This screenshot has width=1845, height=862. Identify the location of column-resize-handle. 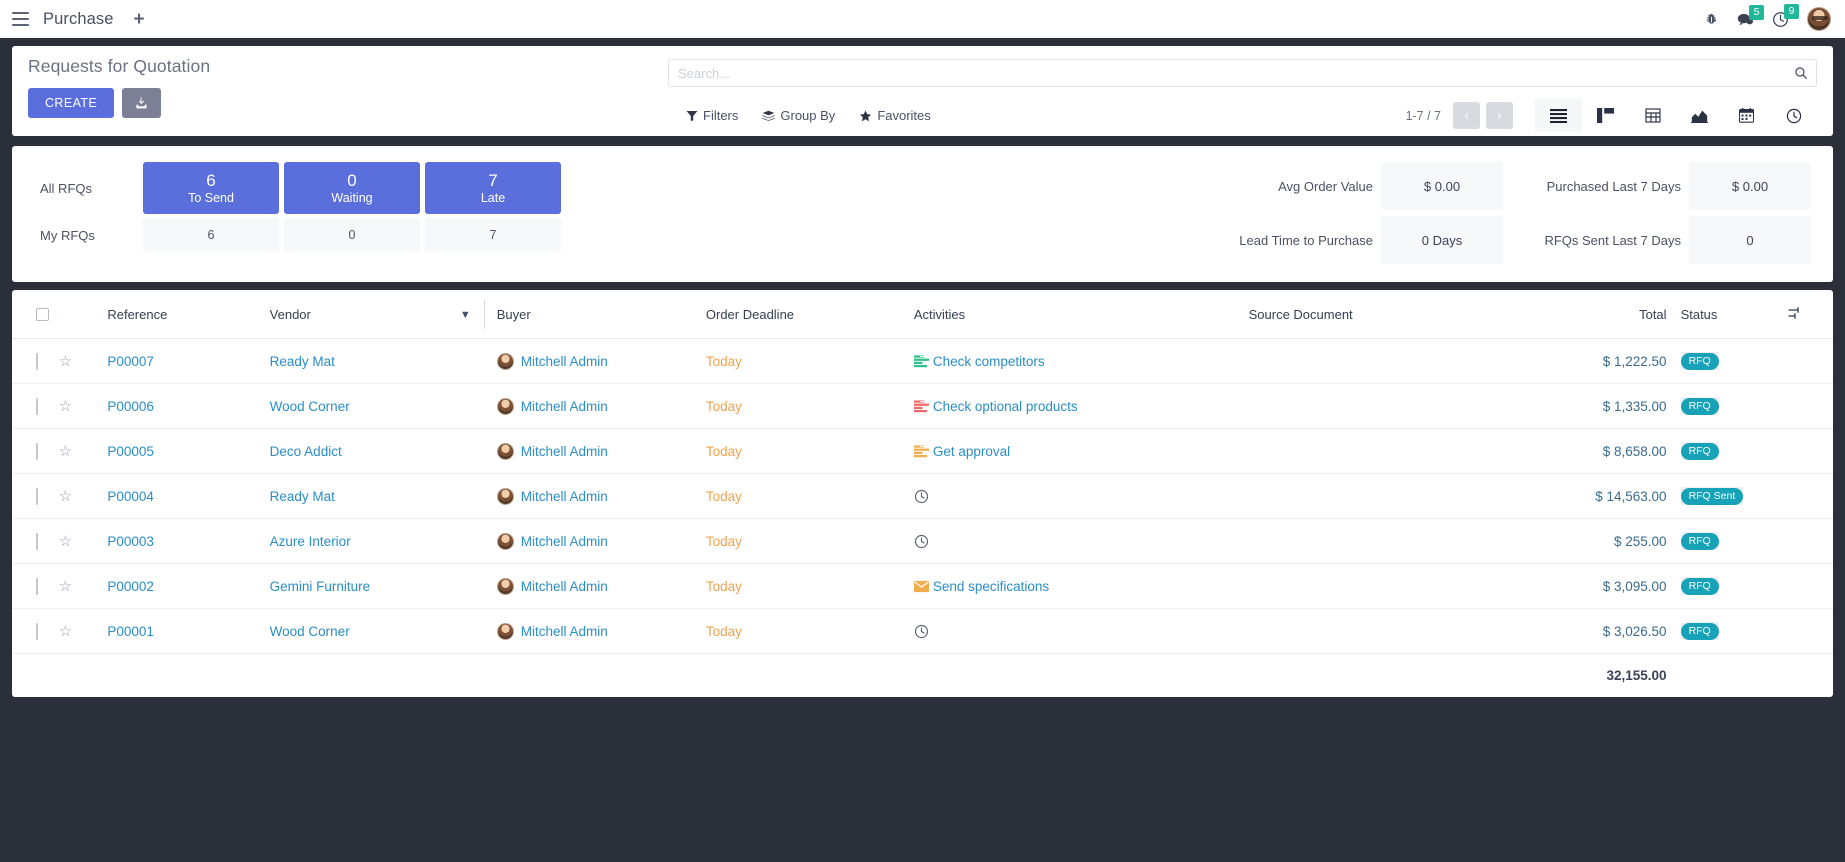
(484, 314).